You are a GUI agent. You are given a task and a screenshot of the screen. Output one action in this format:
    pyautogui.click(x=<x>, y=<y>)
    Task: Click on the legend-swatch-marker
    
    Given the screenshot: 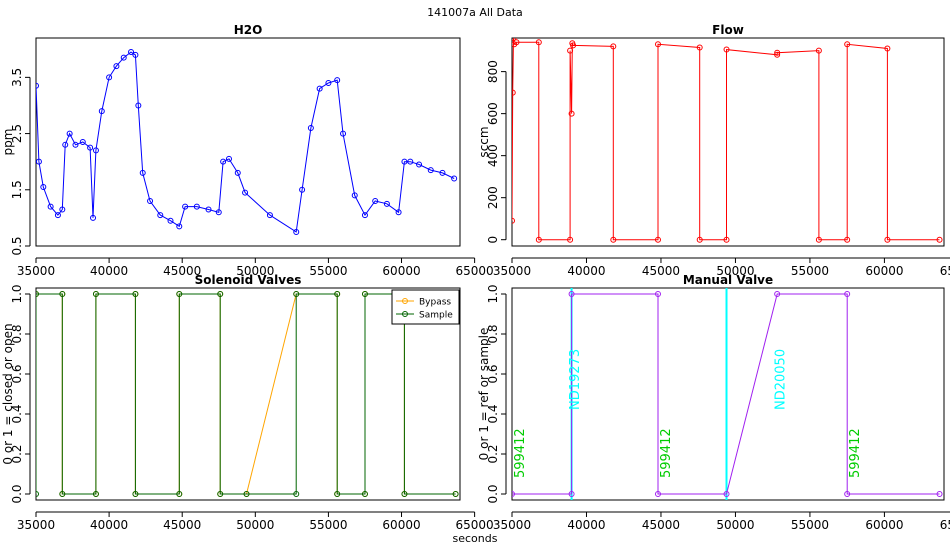 What is the action you would take?
    pyautogui.click(x=405, y=301)
    